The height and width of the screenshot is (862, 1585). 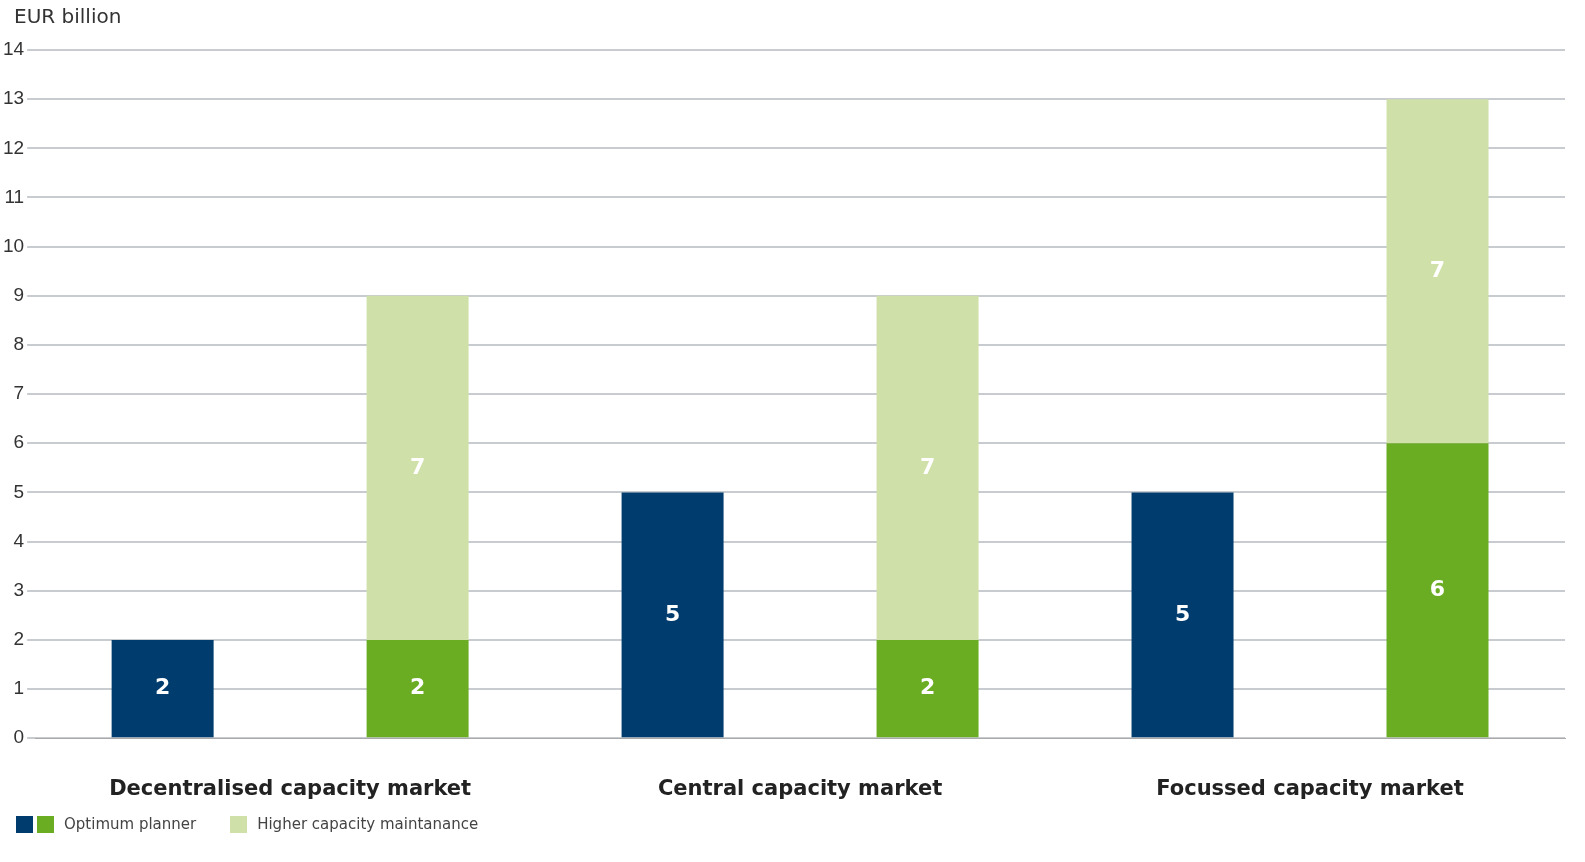 I want to click on y-tick-label: 7, so click(x=19, y=393).